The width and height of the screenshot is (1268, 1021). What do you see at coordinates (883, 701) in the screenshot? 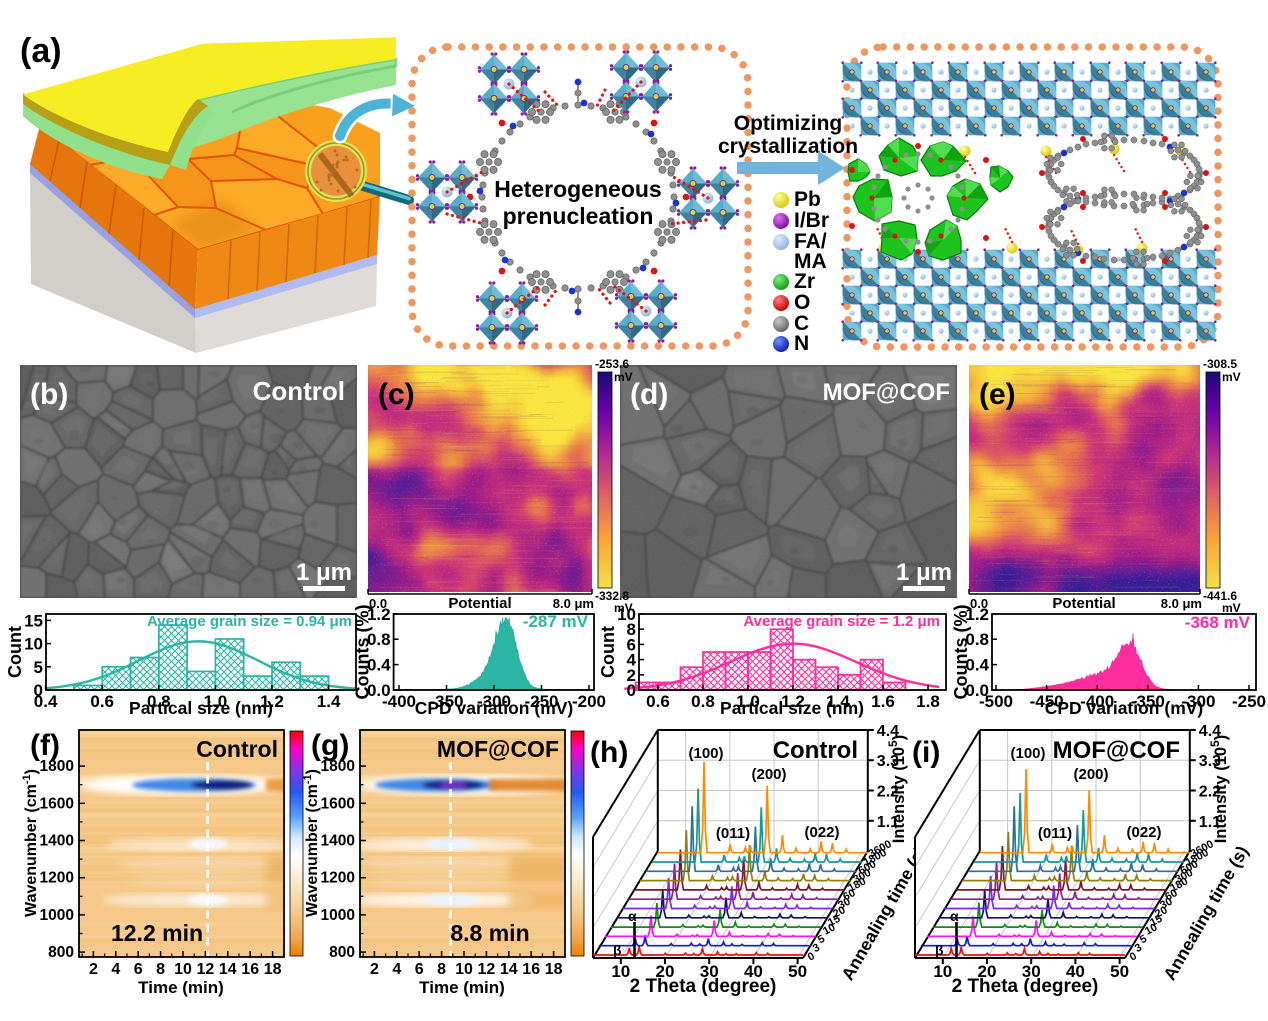
I see `svg-text: 1.6` at bounding box center [883, 701].